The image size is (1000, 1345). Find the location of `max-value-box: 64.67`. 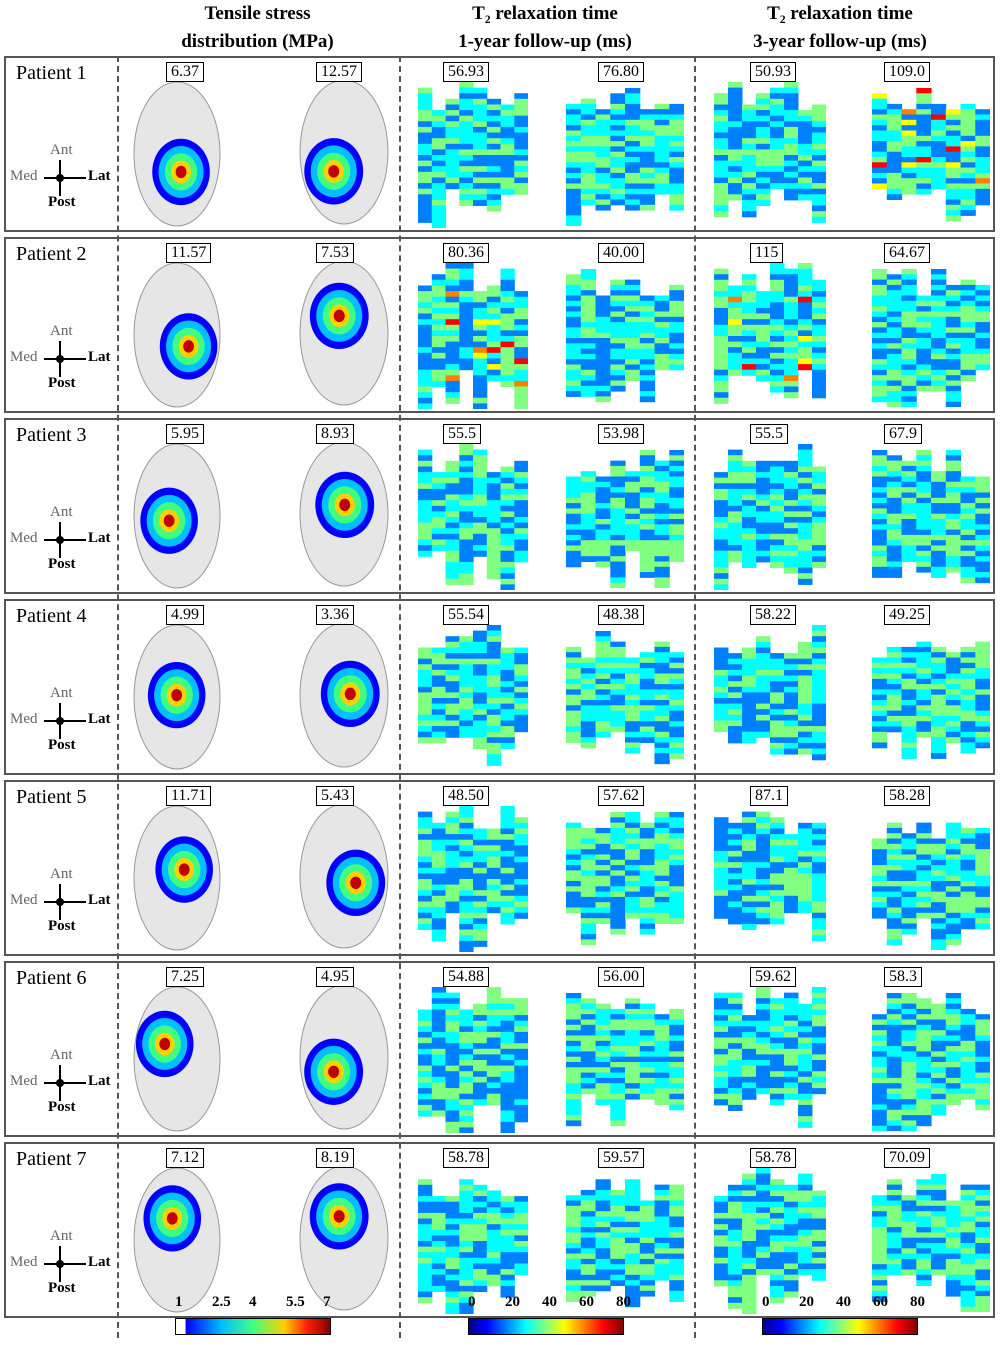

max-value-box: 64.67 is located at coordinates (907, 253).